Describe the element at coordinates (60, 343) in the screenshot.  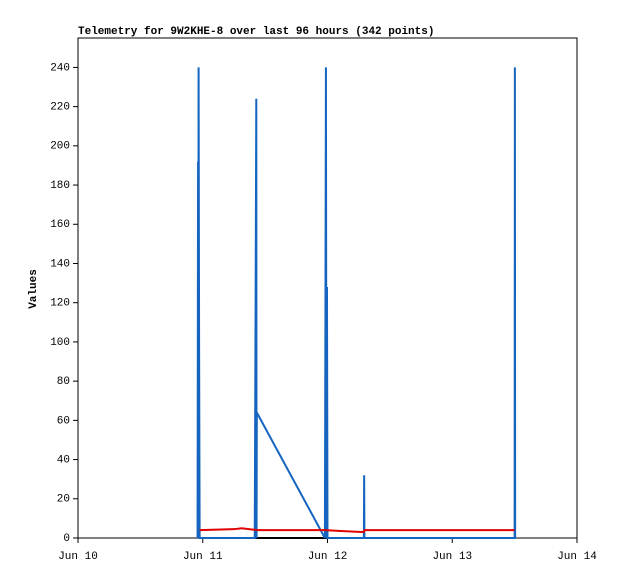
I see `y-tick-label: 100` at that location.